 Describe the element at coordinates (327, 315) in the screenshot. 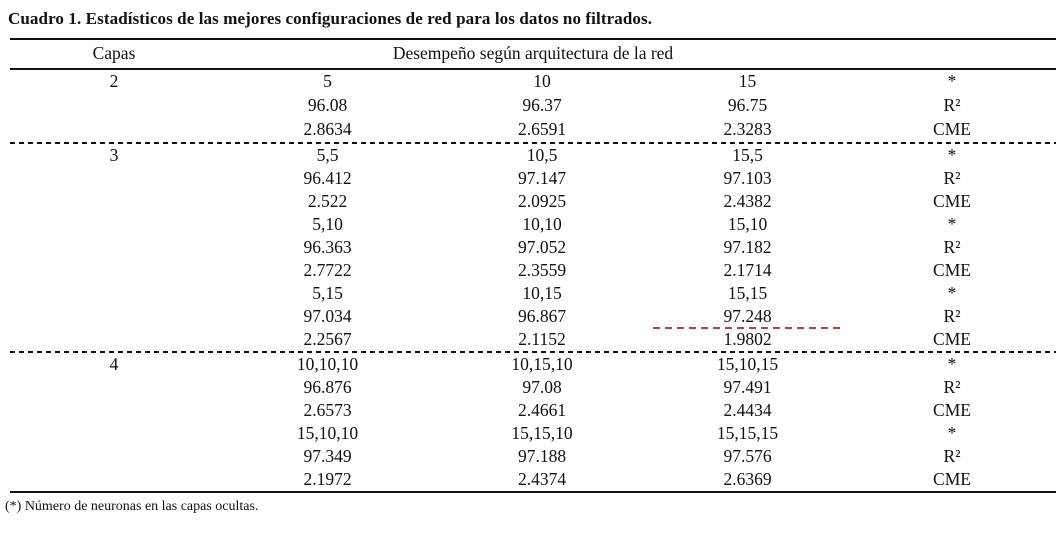

I see `table-cell: 97.034` at that location.